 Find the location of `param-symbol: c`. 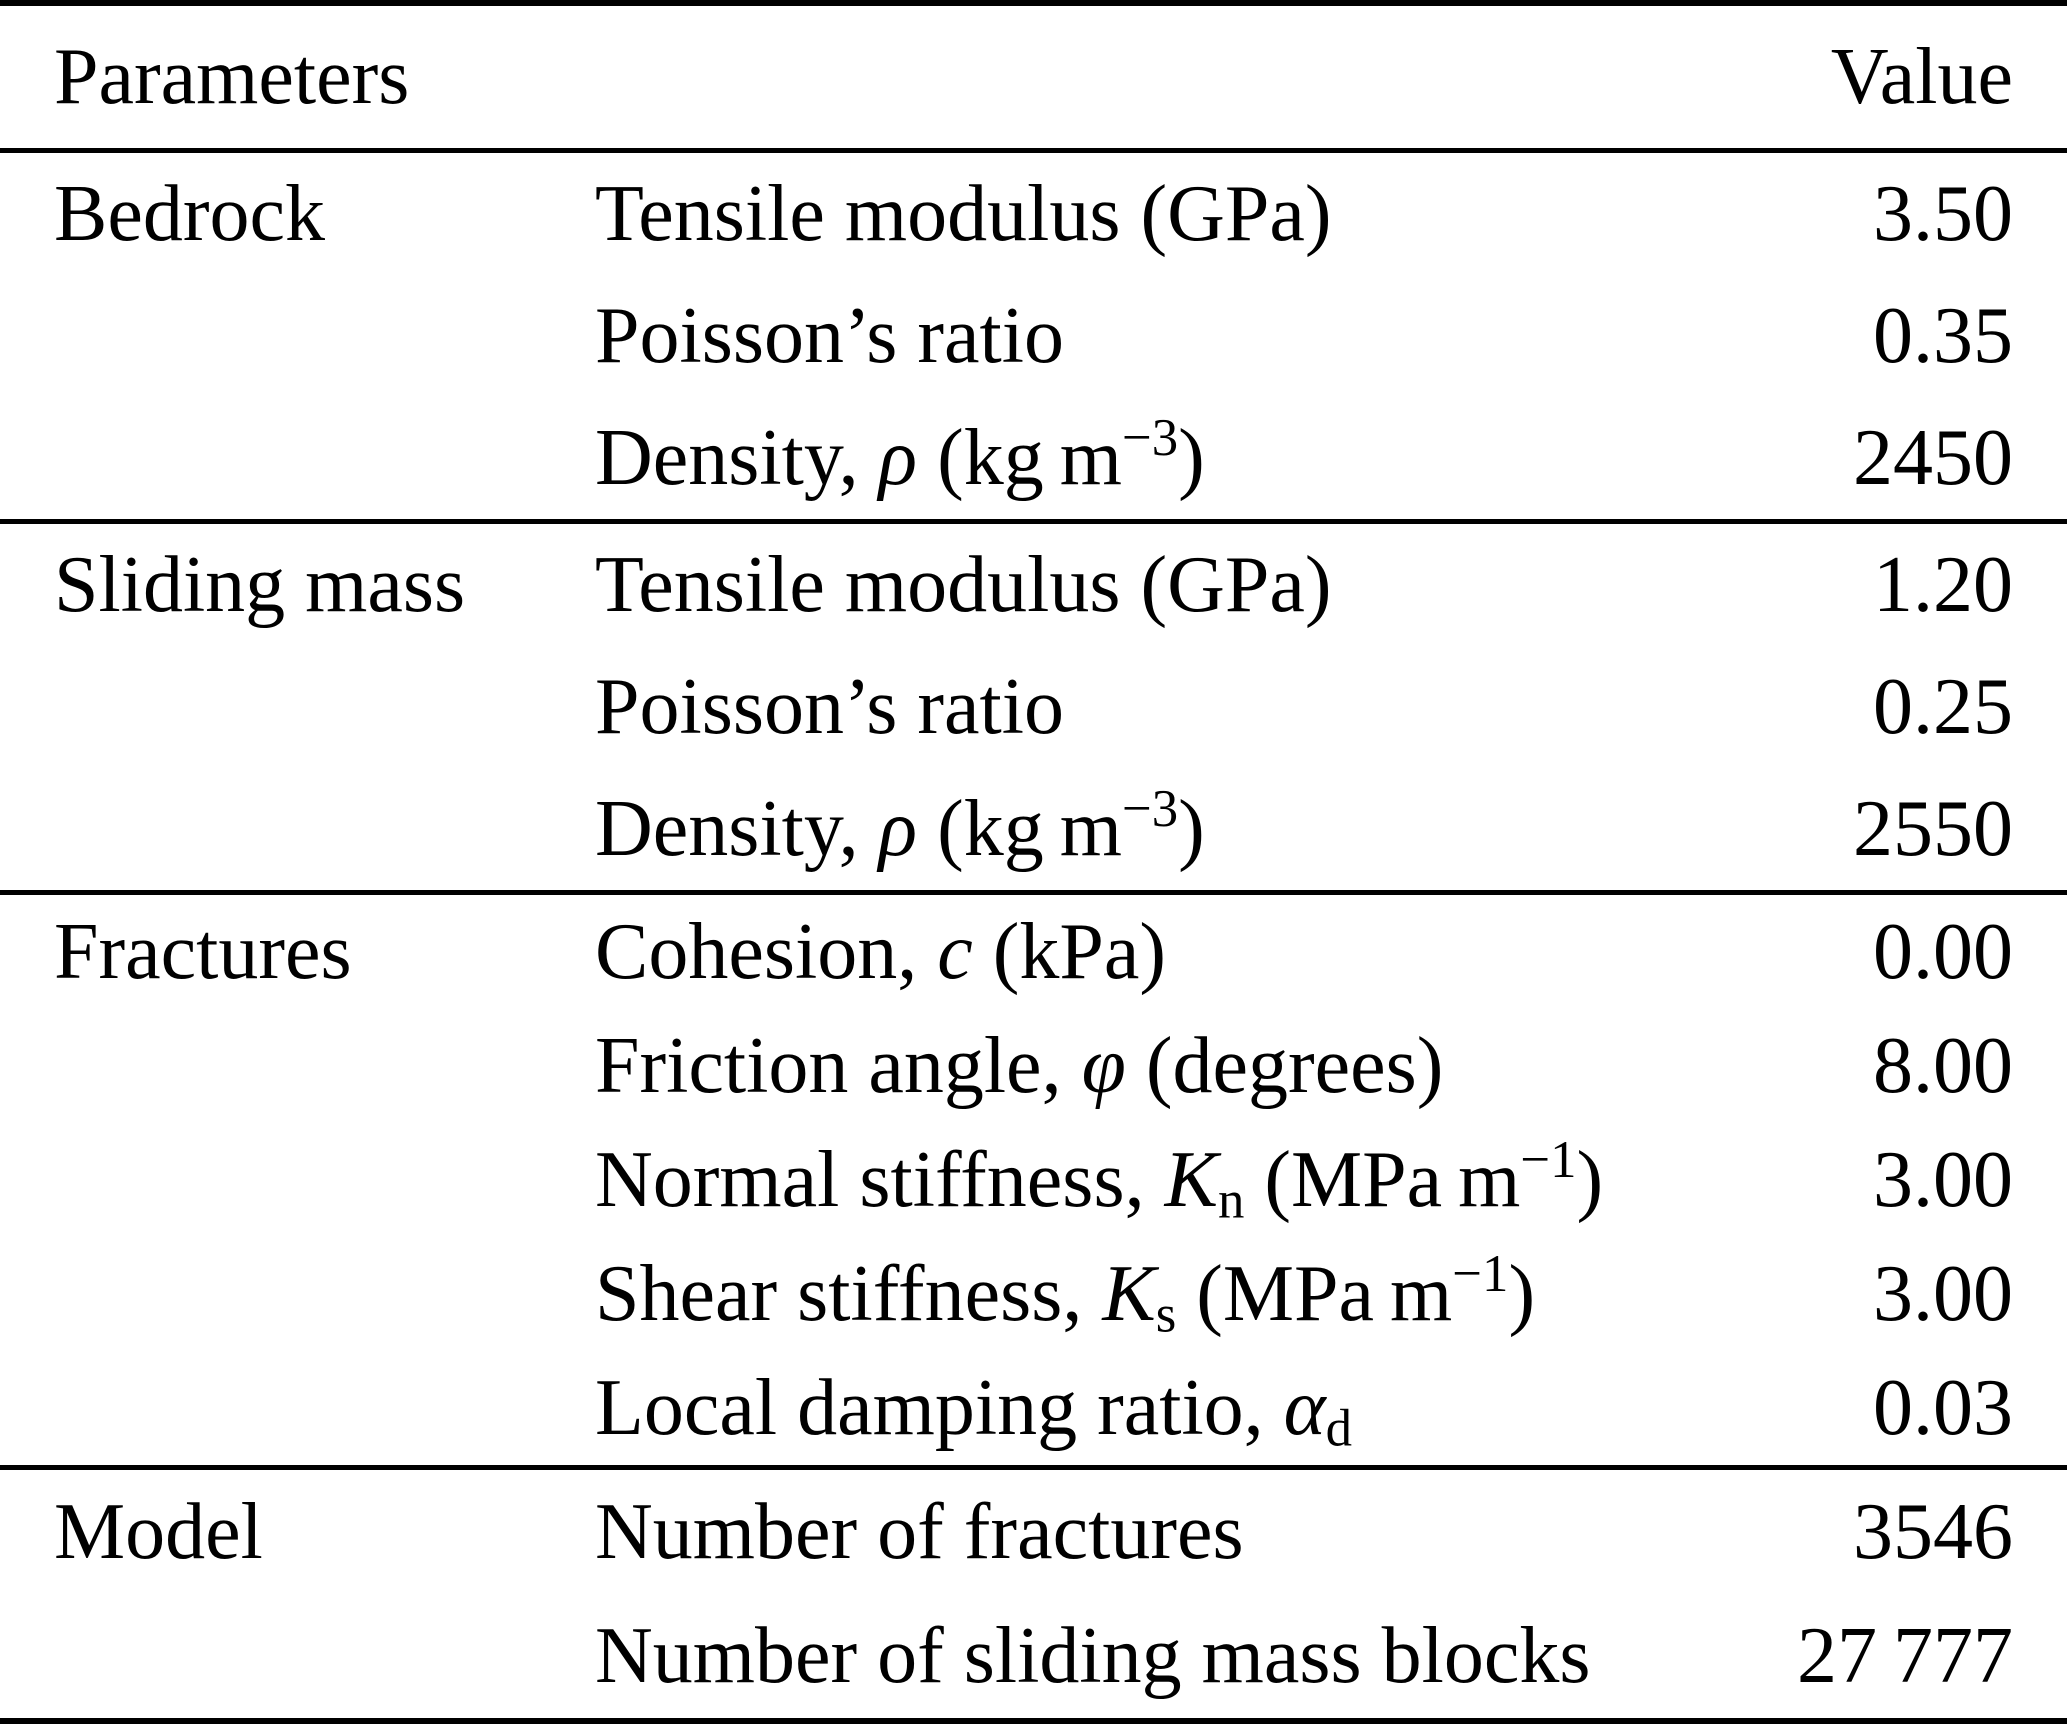

param-symbol: c is located at coordinates (955, 951).